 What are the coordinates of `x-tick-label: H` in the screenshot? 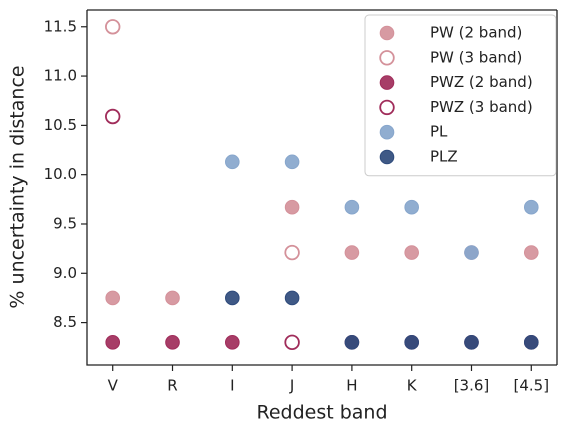 It's located at (351, 386).